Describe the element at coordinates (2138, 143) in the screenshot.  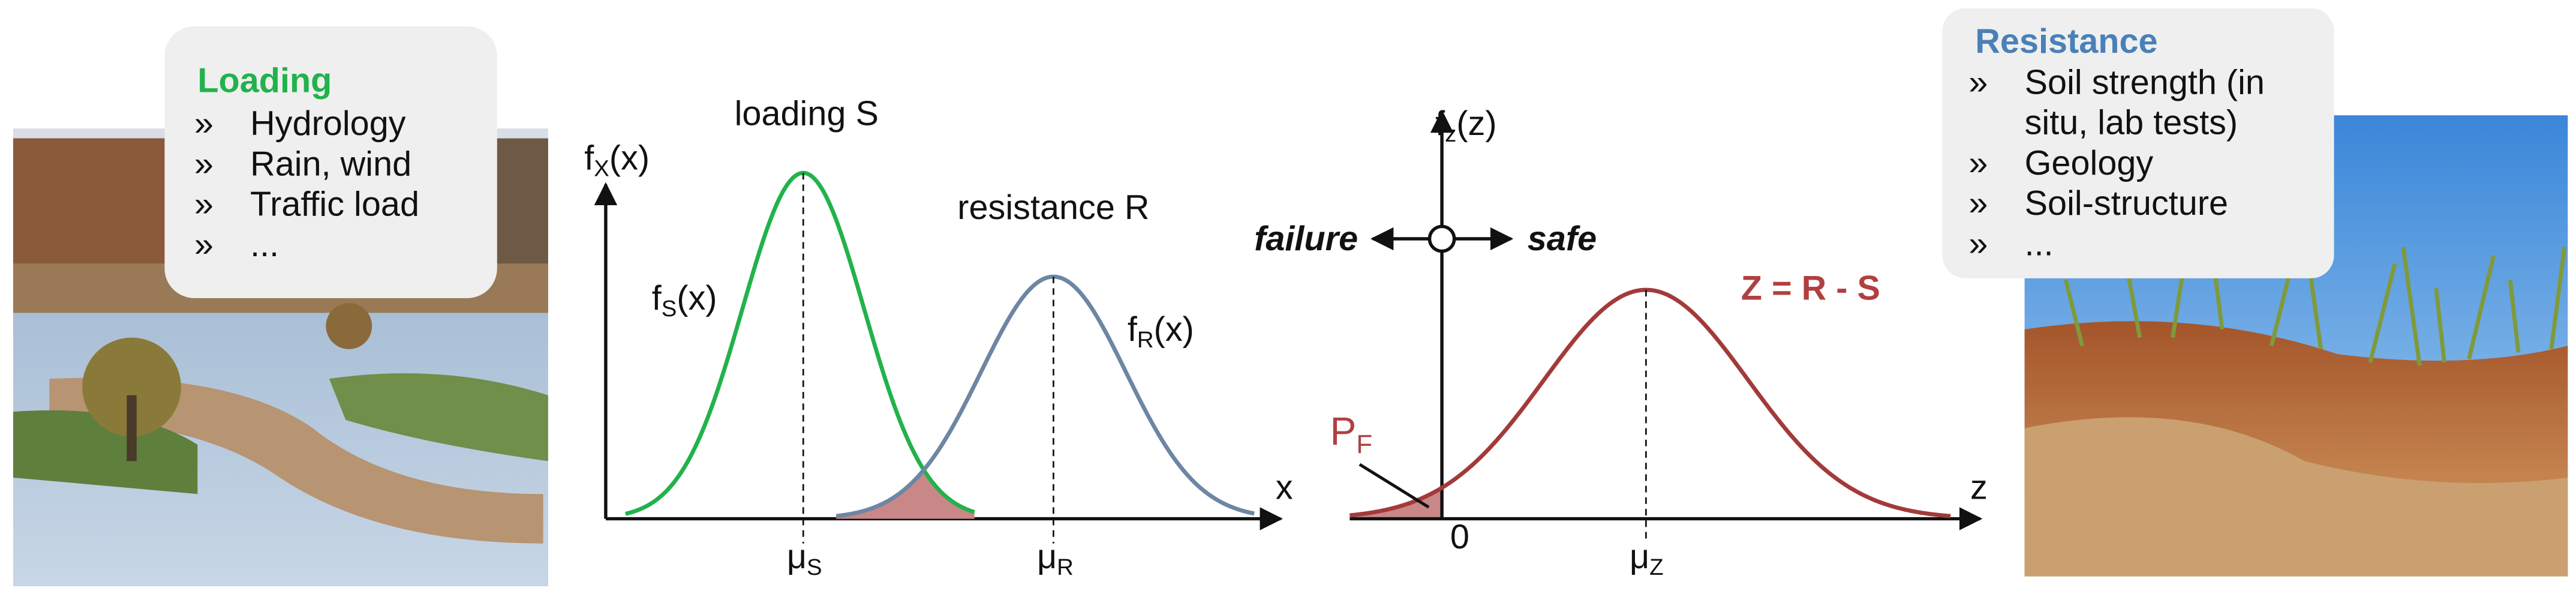
I see `resistance-box` at that location.